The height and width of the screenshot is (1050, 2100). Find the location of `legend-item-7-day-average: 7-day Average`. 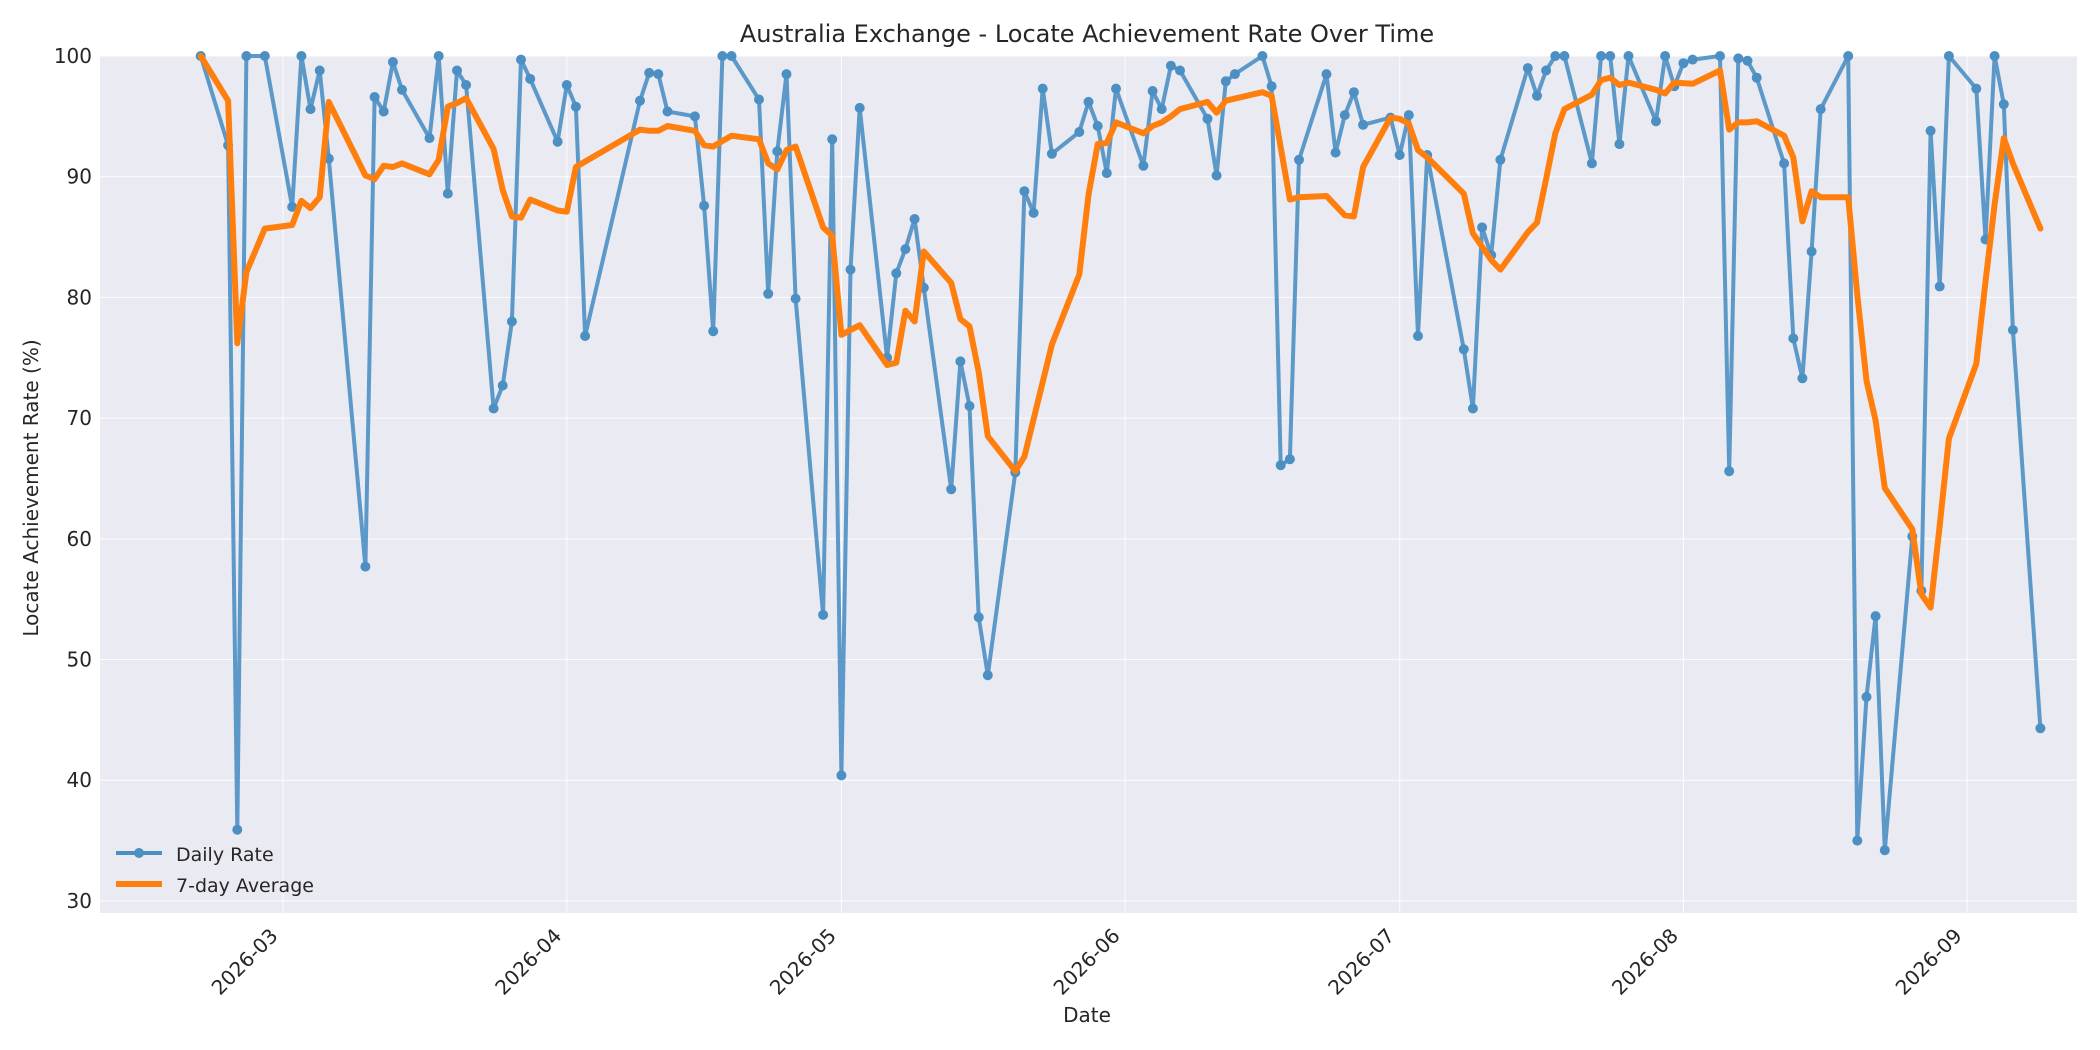

legend-item-7-day-average: 7-day Average is located at coordinates (215, 886).